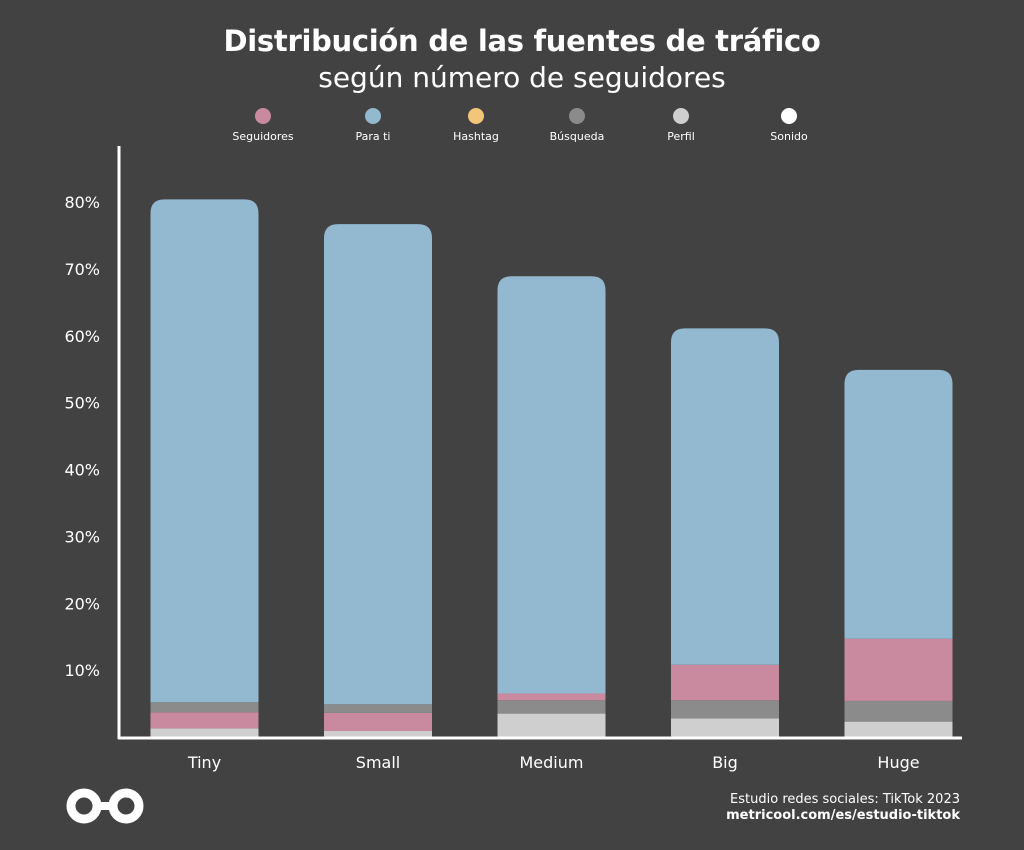 Image resolution: width=1024 pixels, height=850 pixels. Describe the element at coordinates (845, 799) in the screenshot. I see `footer-source: Estudio redes sociales: TikTok 2023` at that location.